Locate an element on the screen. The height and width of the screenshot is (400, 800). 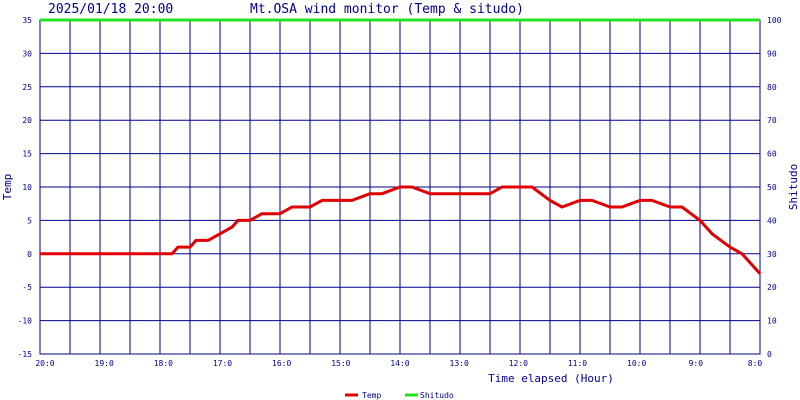
legend: Temp Shitudo is located at coordinates (399, 395).